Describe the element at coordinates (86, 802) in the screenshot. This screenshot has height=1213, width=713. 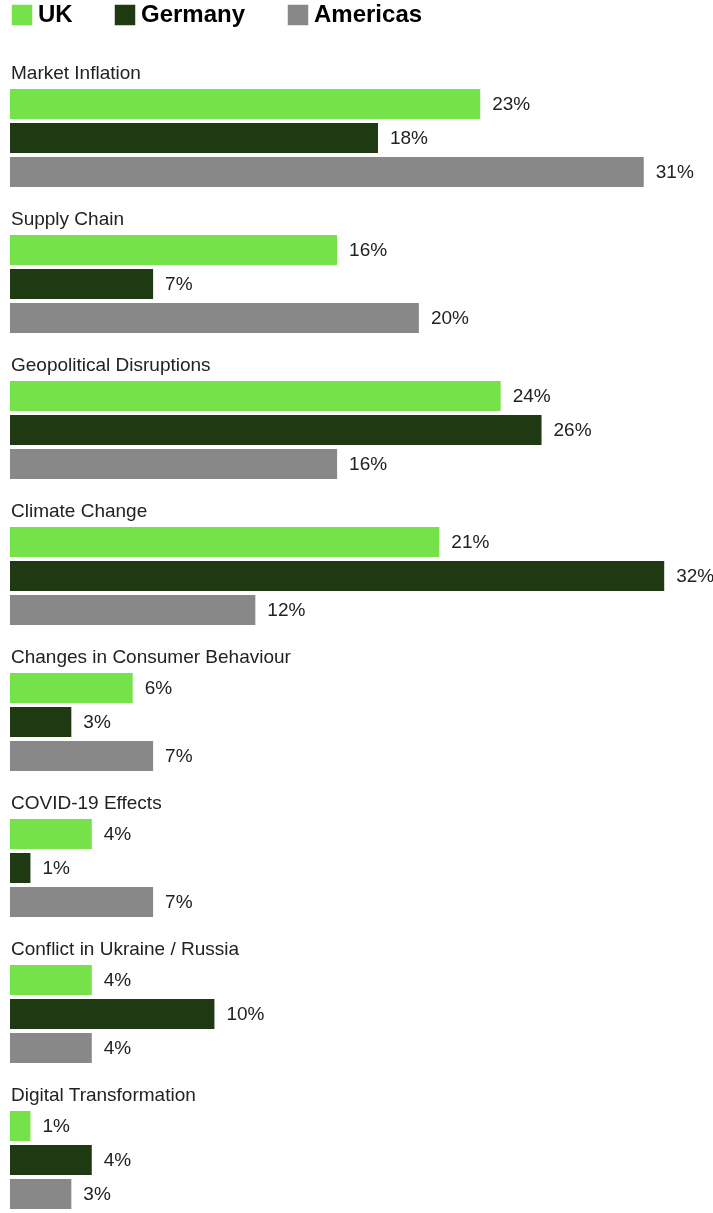
I see `y-tick-label: COVID-19 Effects` at that location.